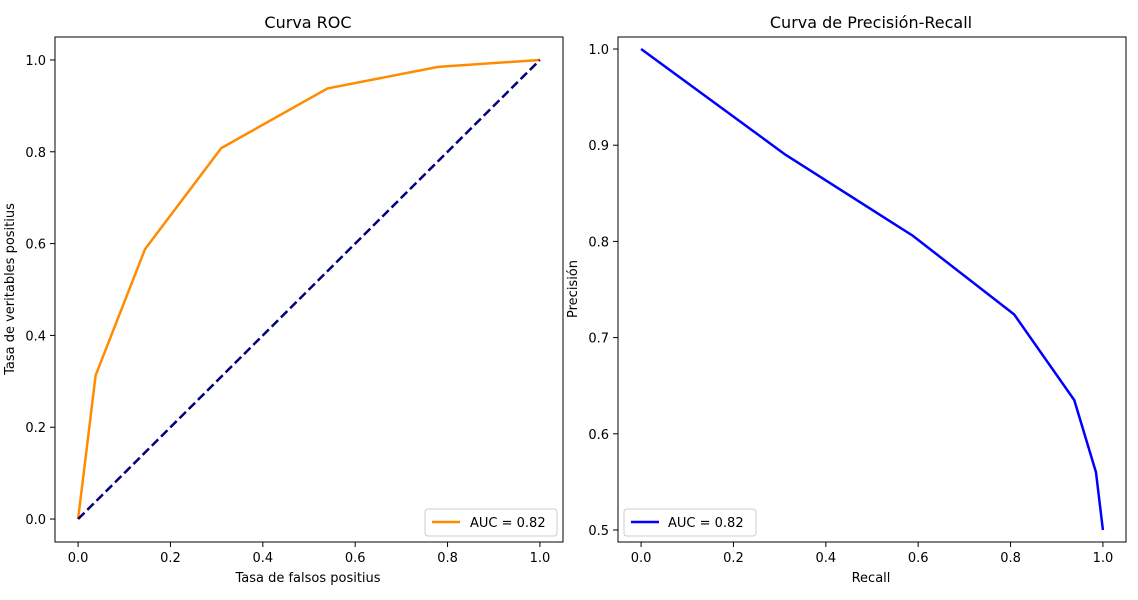 This screenshot has height=600, width=1138. I want to click on pr-ylabel: Precisión, so click(573, 289).